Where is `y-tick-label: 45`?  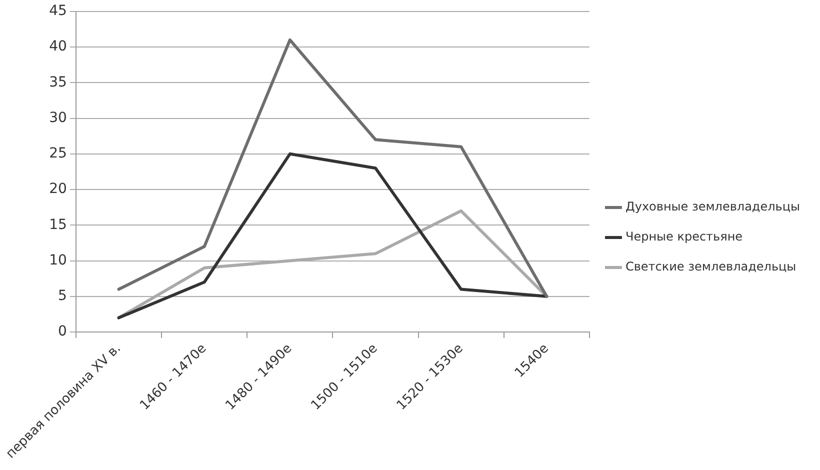 y-tick-label: 45 is located at coordinates (58, 11).